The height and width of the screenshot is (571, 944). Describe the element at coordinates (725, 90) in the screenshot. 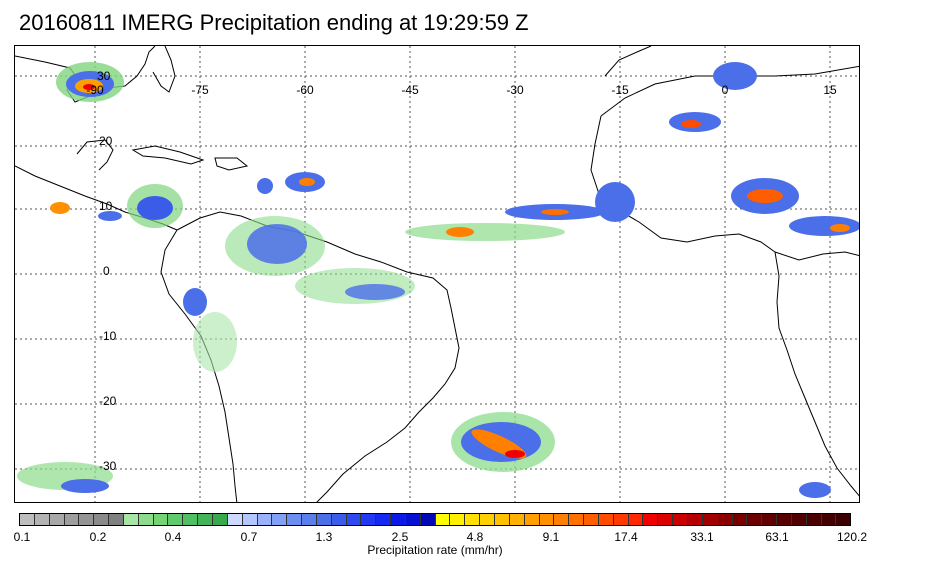

I see `lon-label: 0` at that location.